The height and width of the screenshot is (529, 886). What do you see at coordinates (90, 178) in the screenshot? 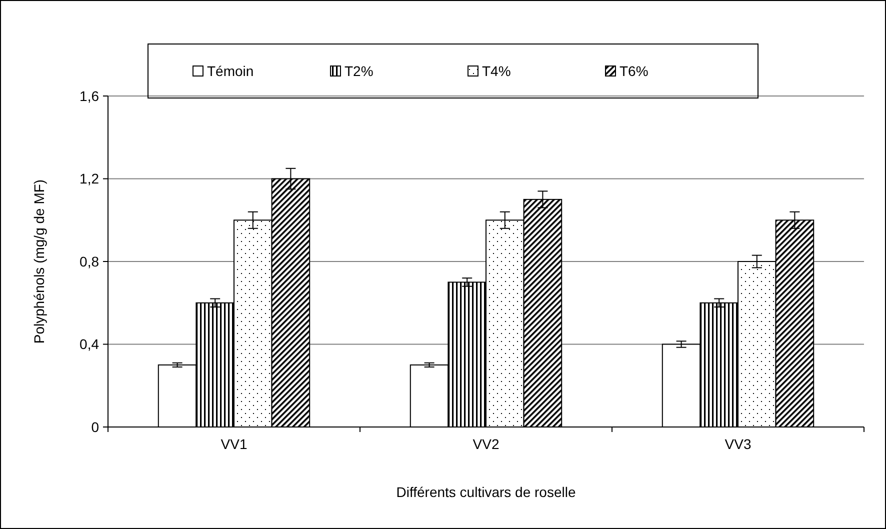
I see `y-tick-label: 1,2` at bounding box center [90, 178].